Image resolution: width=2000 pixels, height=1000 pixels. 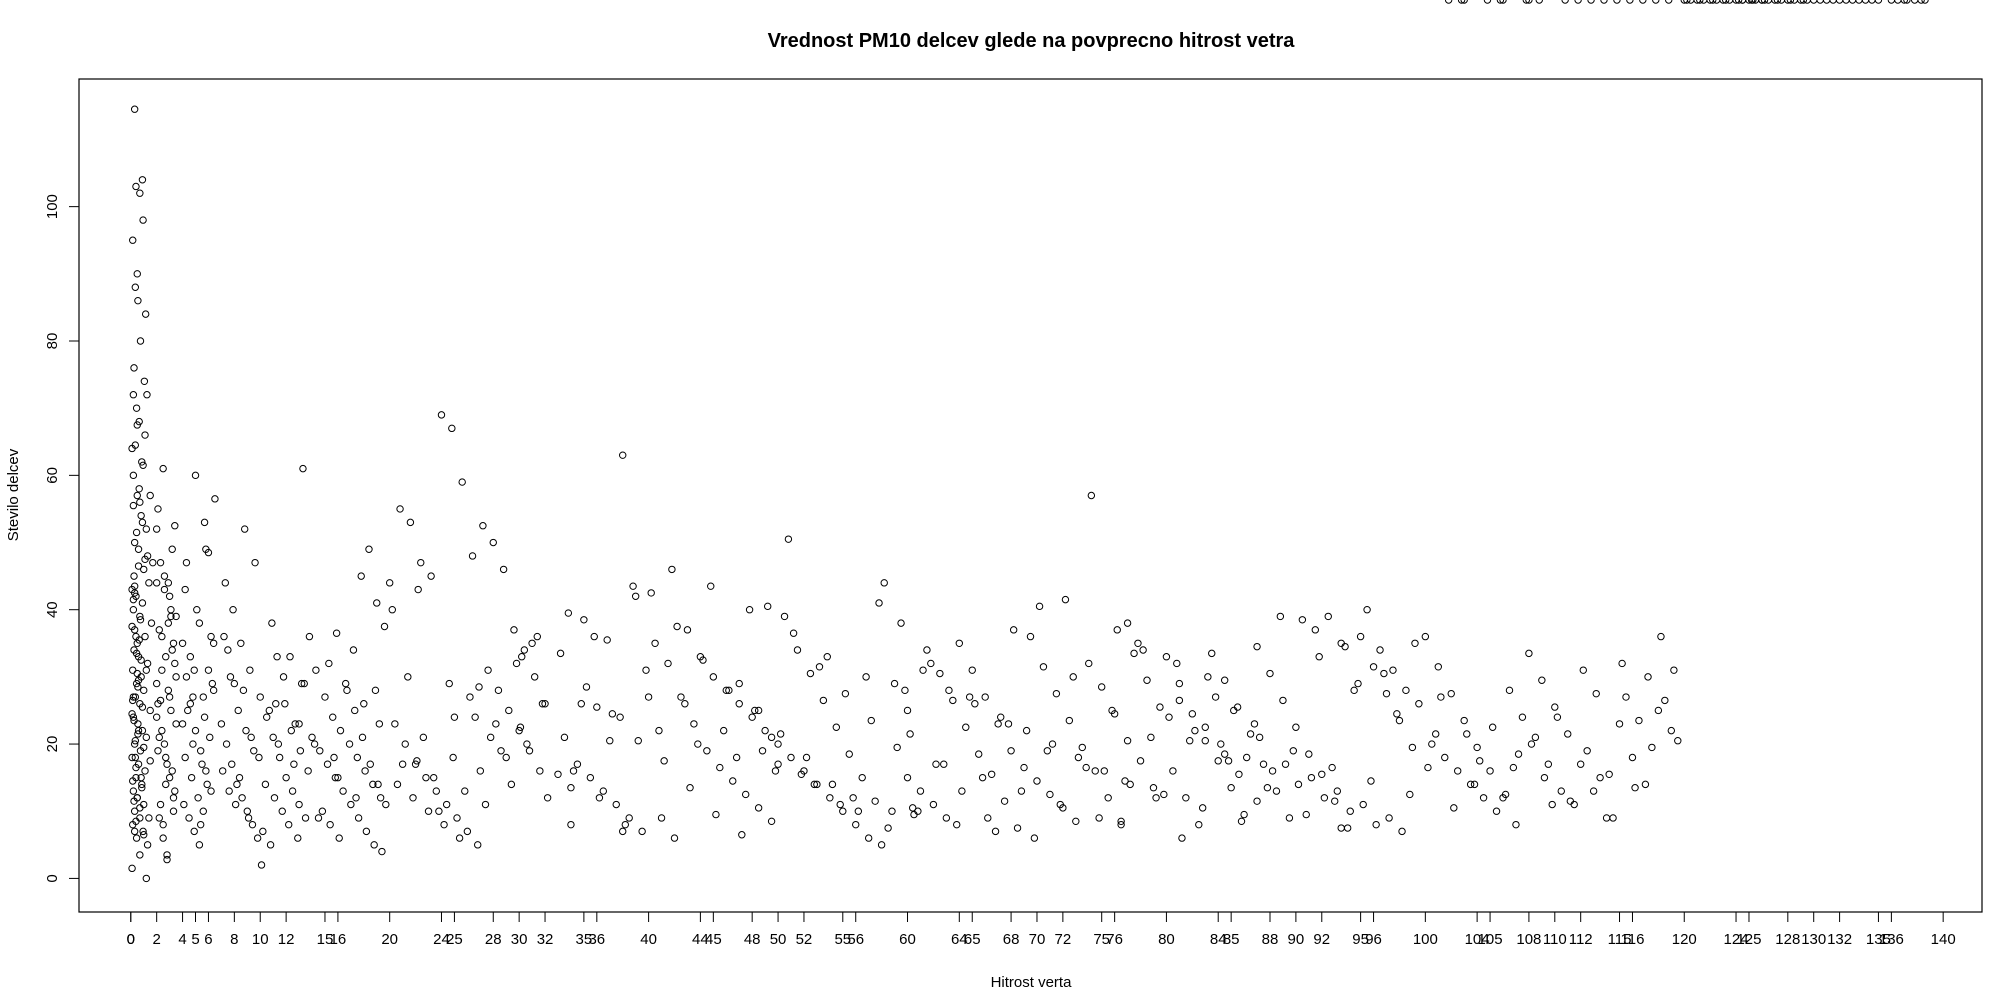 I want to click on x-tick-label: 124, so click(x=1736, y=939).